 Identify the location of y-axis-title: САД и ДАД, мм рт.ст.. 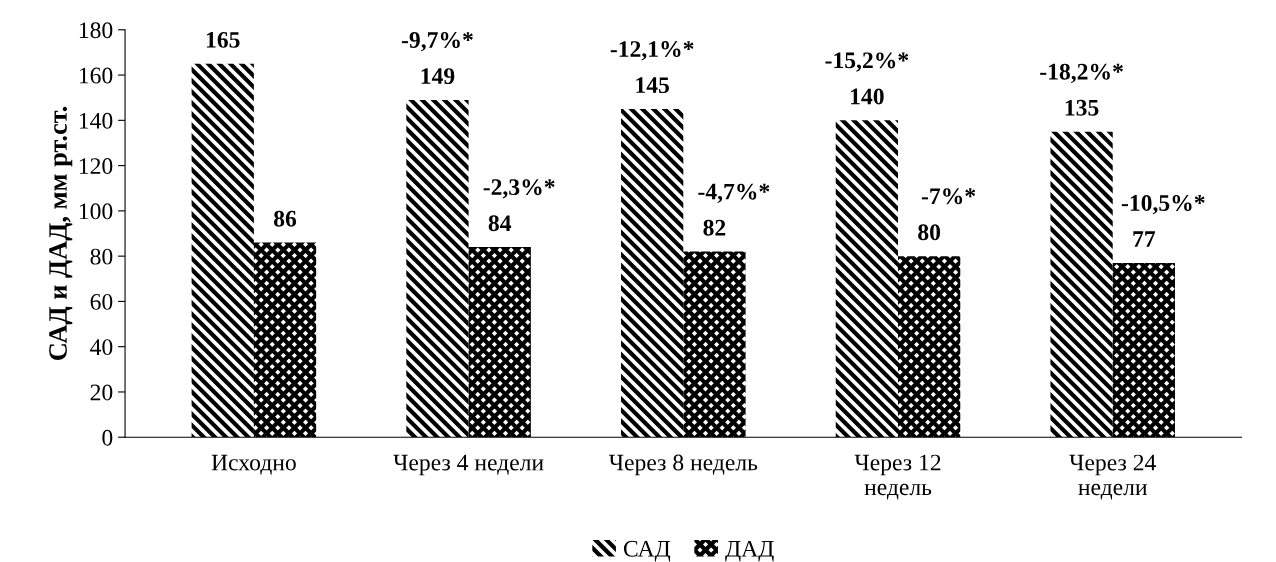
(61, 233).